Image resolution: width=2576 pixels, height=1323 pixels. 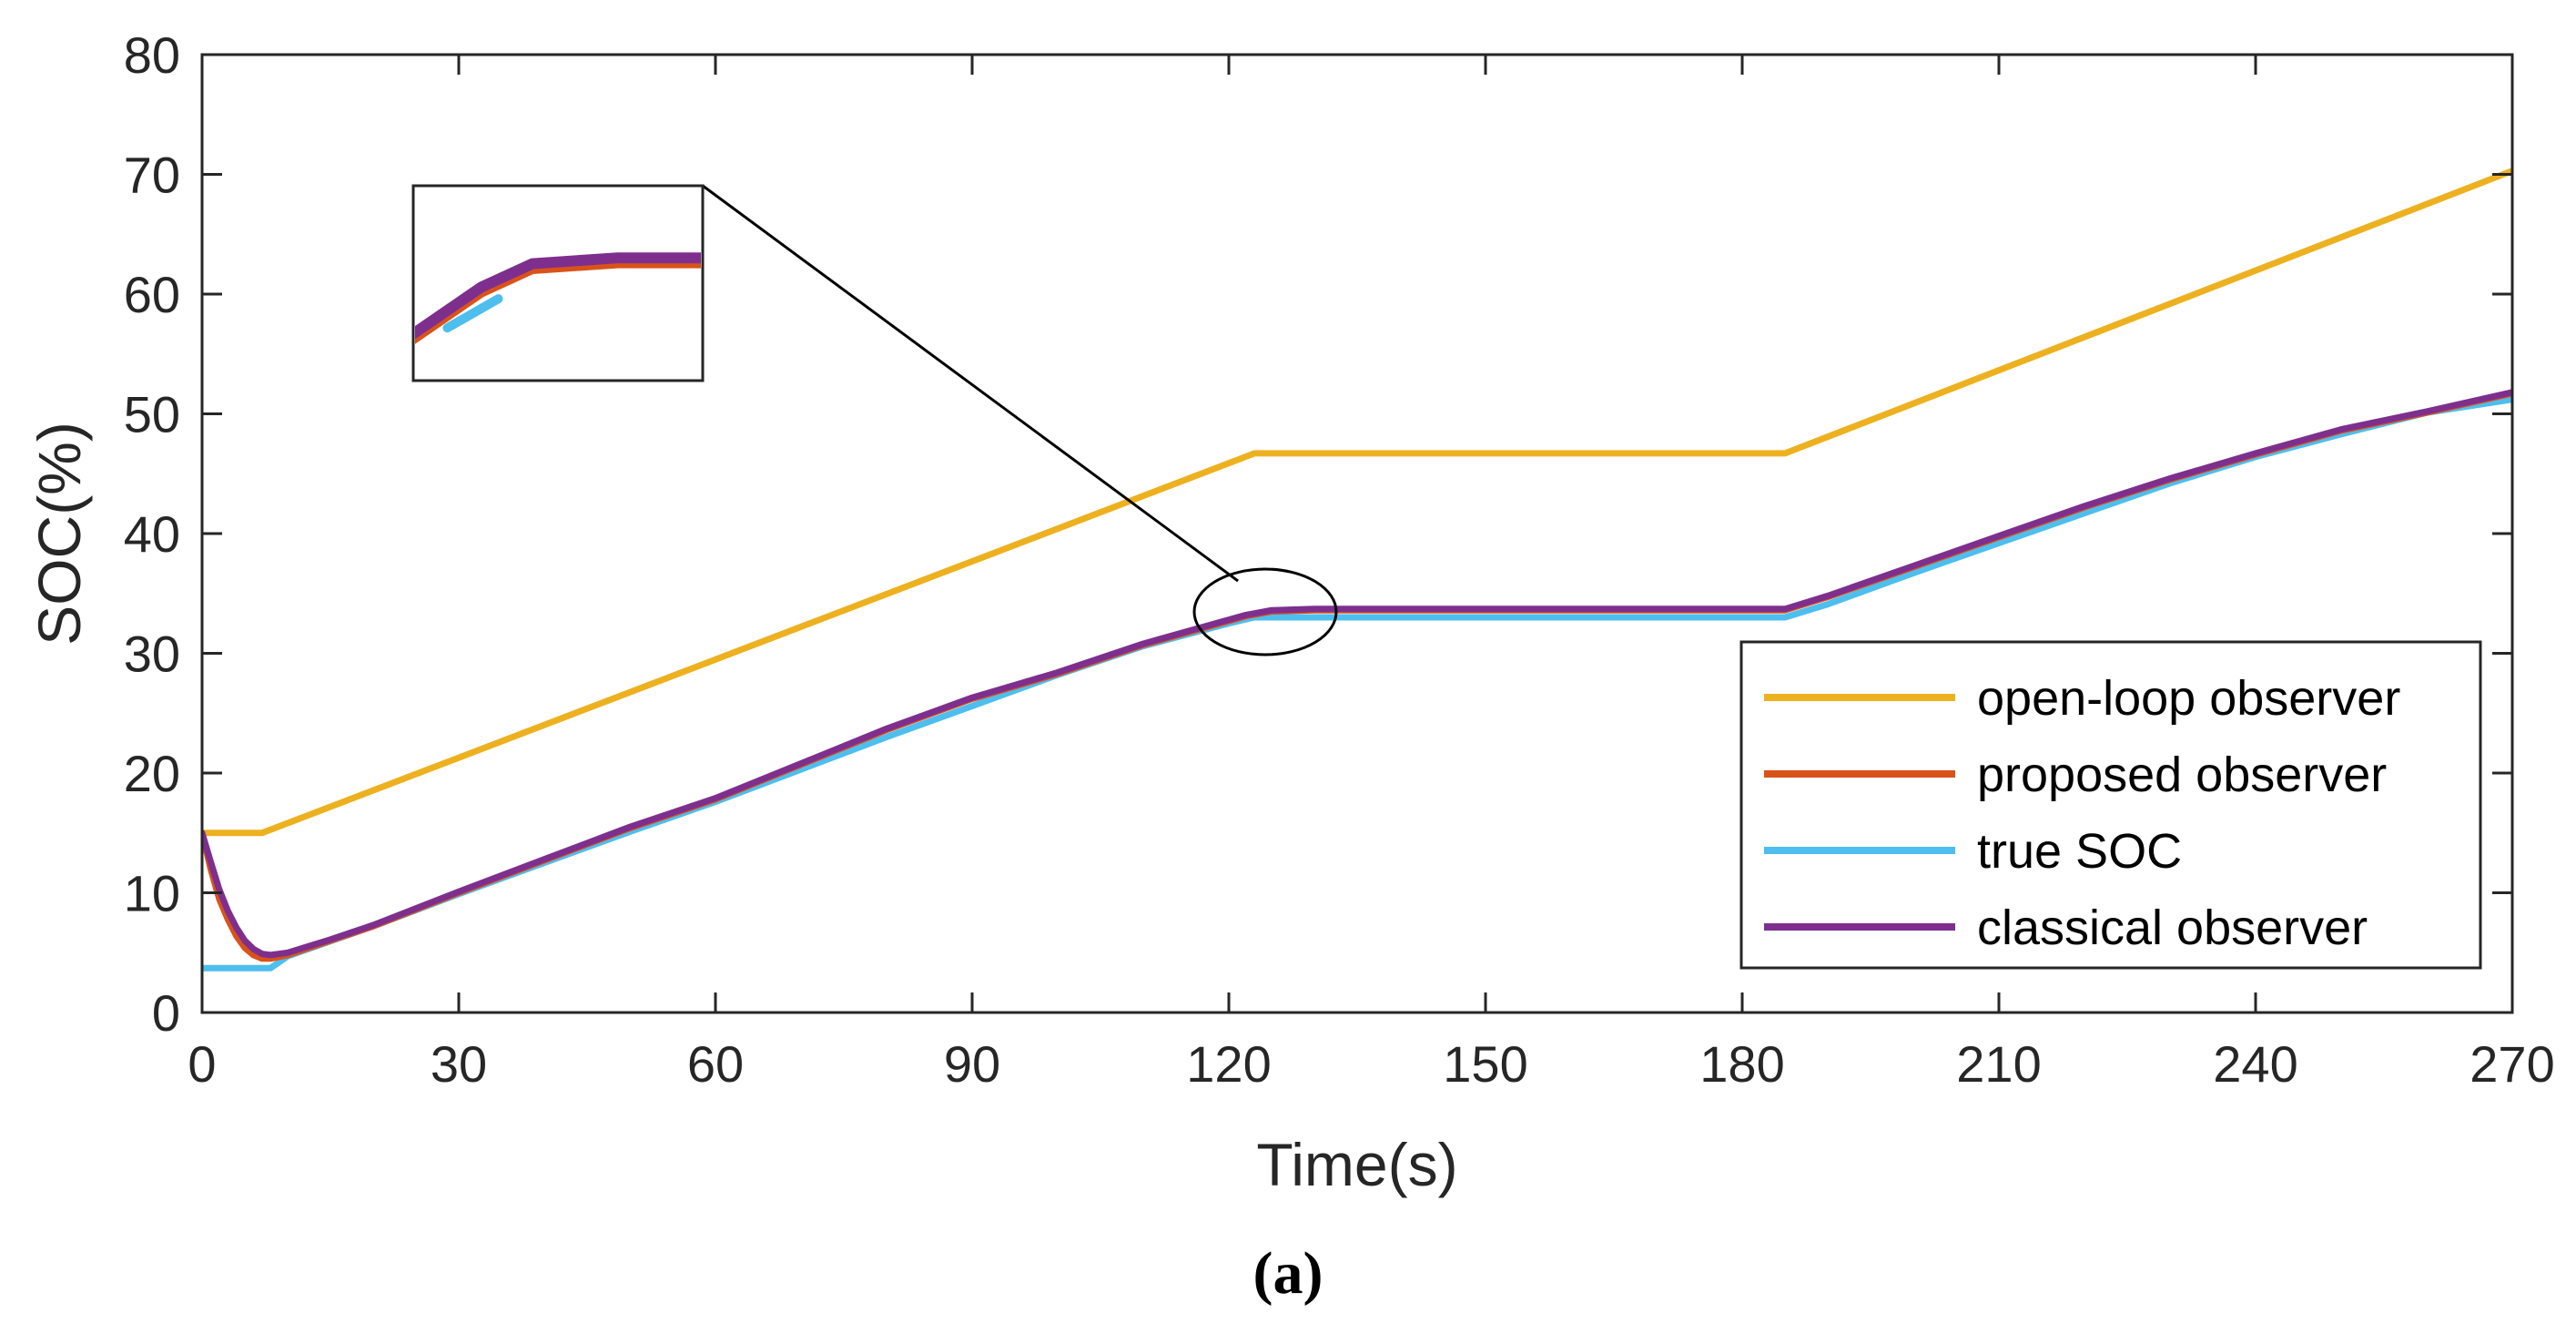 I want to click on y-tick-label: 20, so click(x=152, y=774).